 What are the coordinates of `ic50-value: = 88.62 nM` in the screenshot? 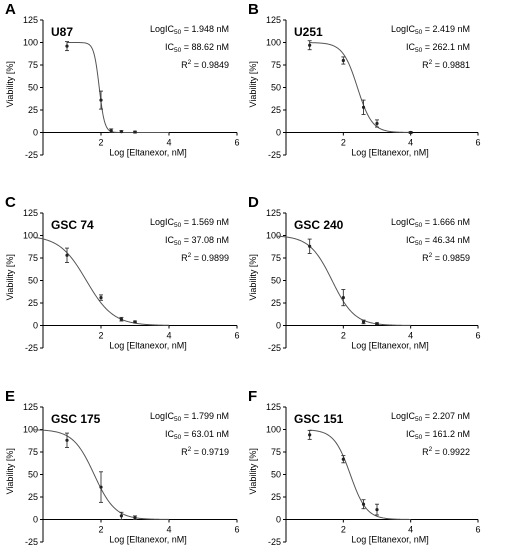 It's located at (205, 47).